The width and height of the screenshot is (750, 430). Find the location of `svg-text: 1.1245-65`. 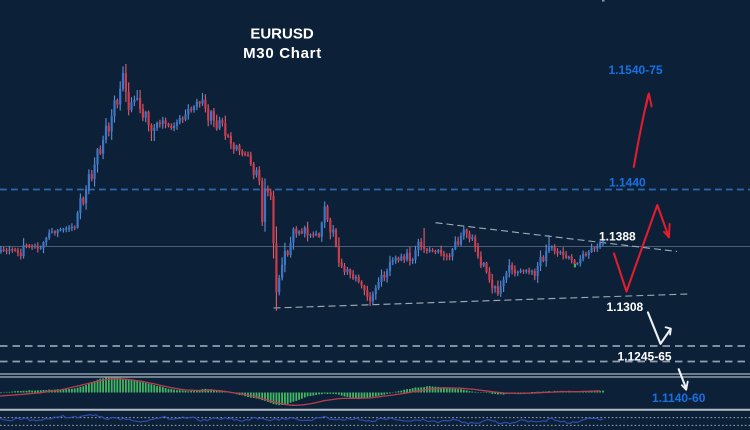

svg-text: 1.1245-65 is located at coordinates (645, 357).